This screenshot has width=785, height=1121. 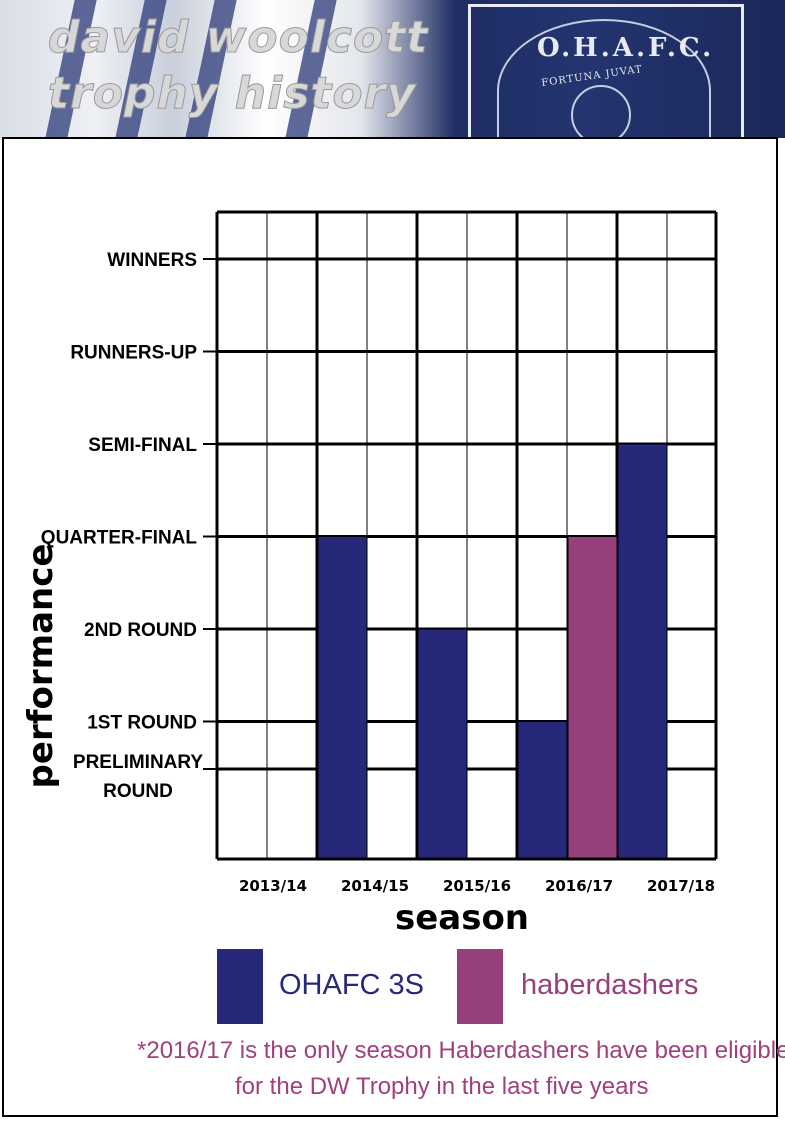 What do you see at coordinates (442, 1086) in the screenshot?
I see `footnote-line-2: for the DW Trophy in the last five years` at bounding box center [442, 1086].